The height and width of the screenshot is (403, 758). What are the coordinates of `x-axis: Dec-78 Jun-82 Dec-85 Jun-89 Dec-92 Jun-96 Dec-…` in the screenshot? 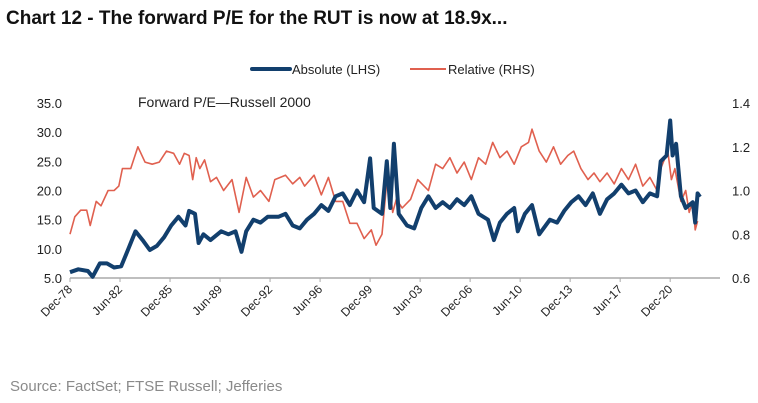 It's located at (357, 298).